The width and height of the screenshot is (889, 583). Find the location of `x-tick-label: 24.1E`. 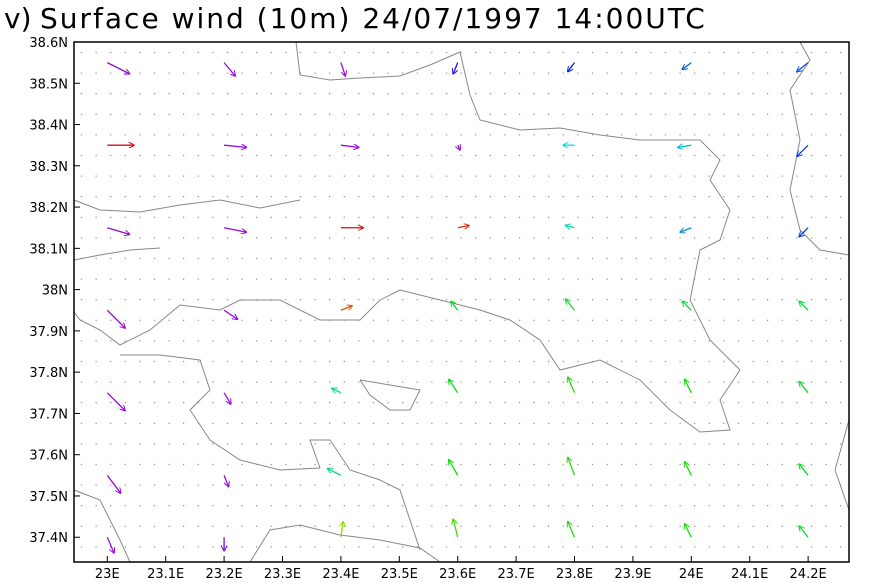

x-tick-label: 24.1E is located at coordinates (749, 574).